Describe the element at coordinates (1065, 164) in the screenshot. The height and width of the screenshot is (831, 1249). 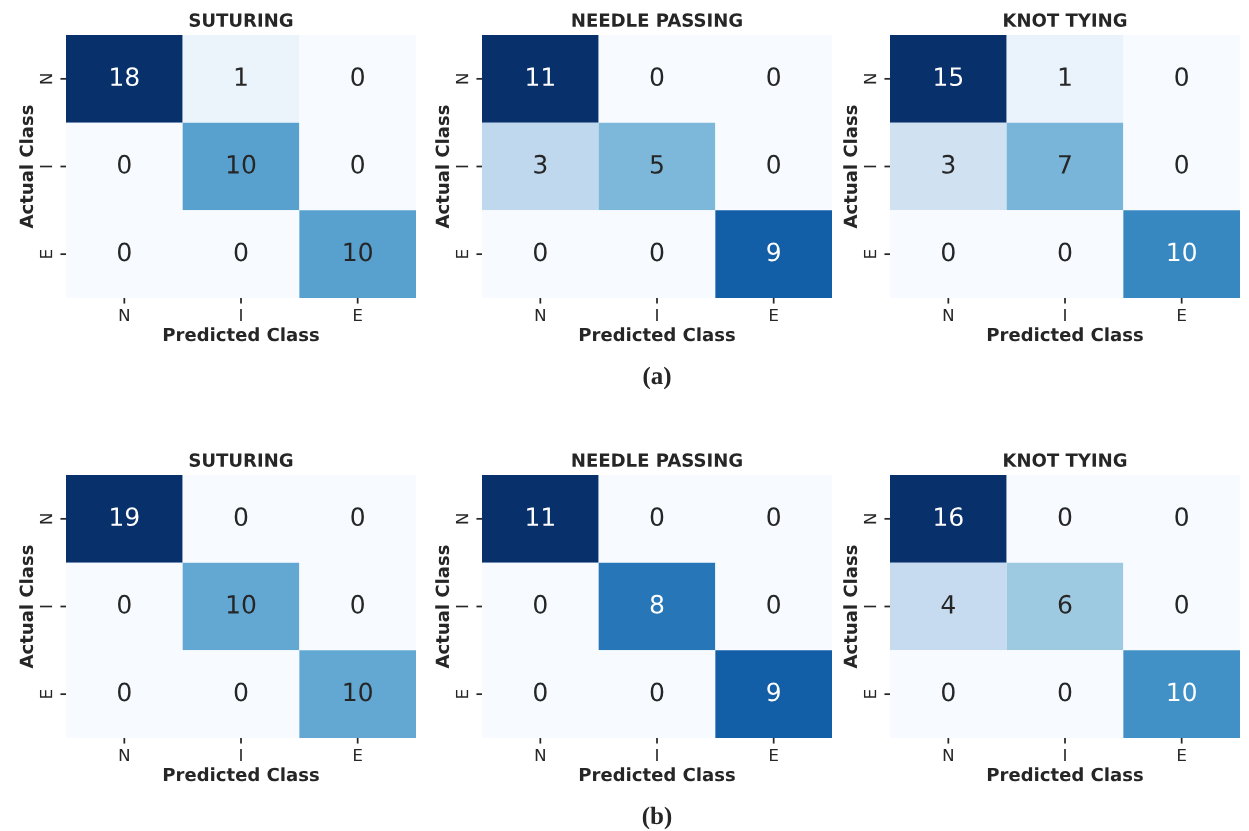
I see `data-label: 7` at that location.